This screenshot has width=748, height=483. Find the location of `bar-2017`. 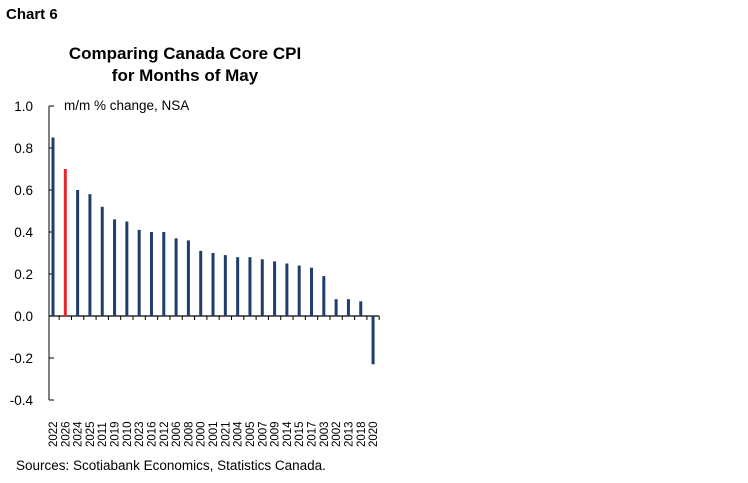

bar-2017 is located at coordinates (312, 291).